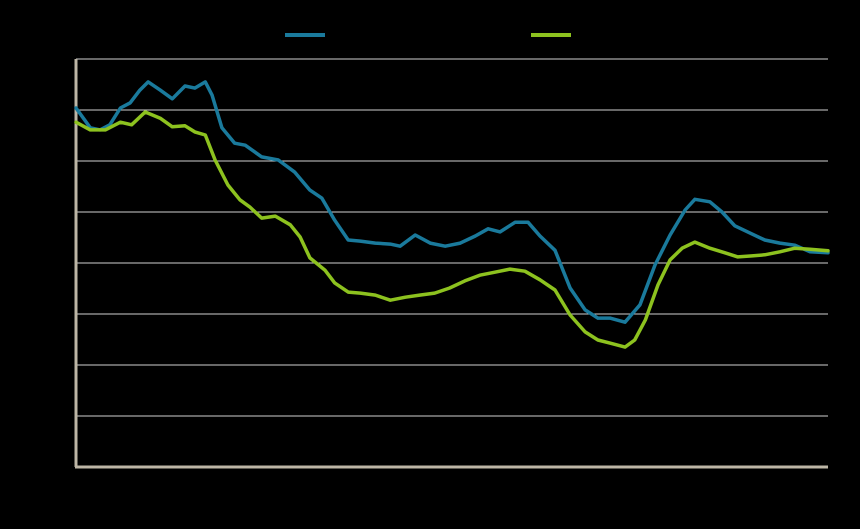 The image size is (860, 529). Describe the element at coordinates (64, 364) in the screenshot. I see `y-tick-label: 2` at that location.